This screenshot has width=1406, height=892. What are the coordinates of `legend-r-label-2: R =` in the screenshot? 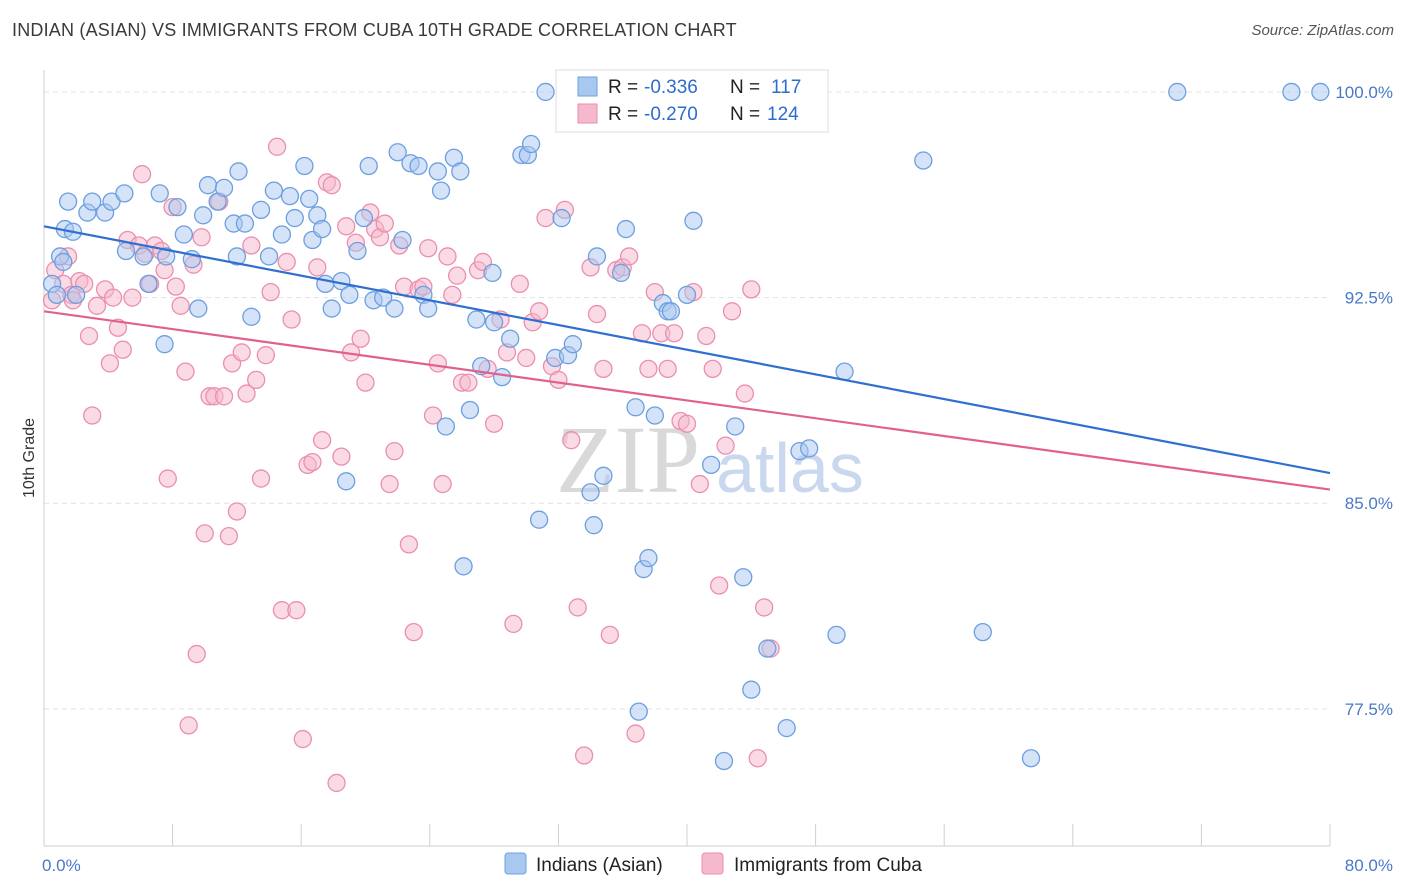 It's located at (623, 114).